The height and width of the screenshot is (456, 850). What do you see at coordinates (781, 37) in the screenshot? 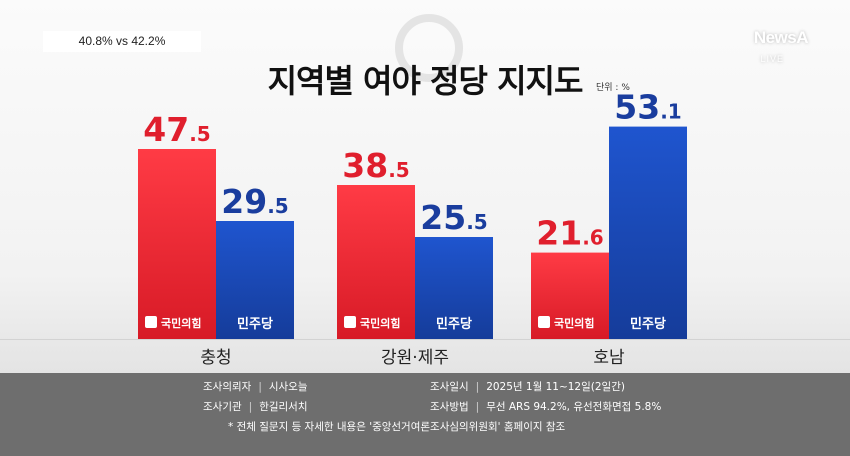
I see `brand-logo-text: NewsA` at bounding box center [781, 37].